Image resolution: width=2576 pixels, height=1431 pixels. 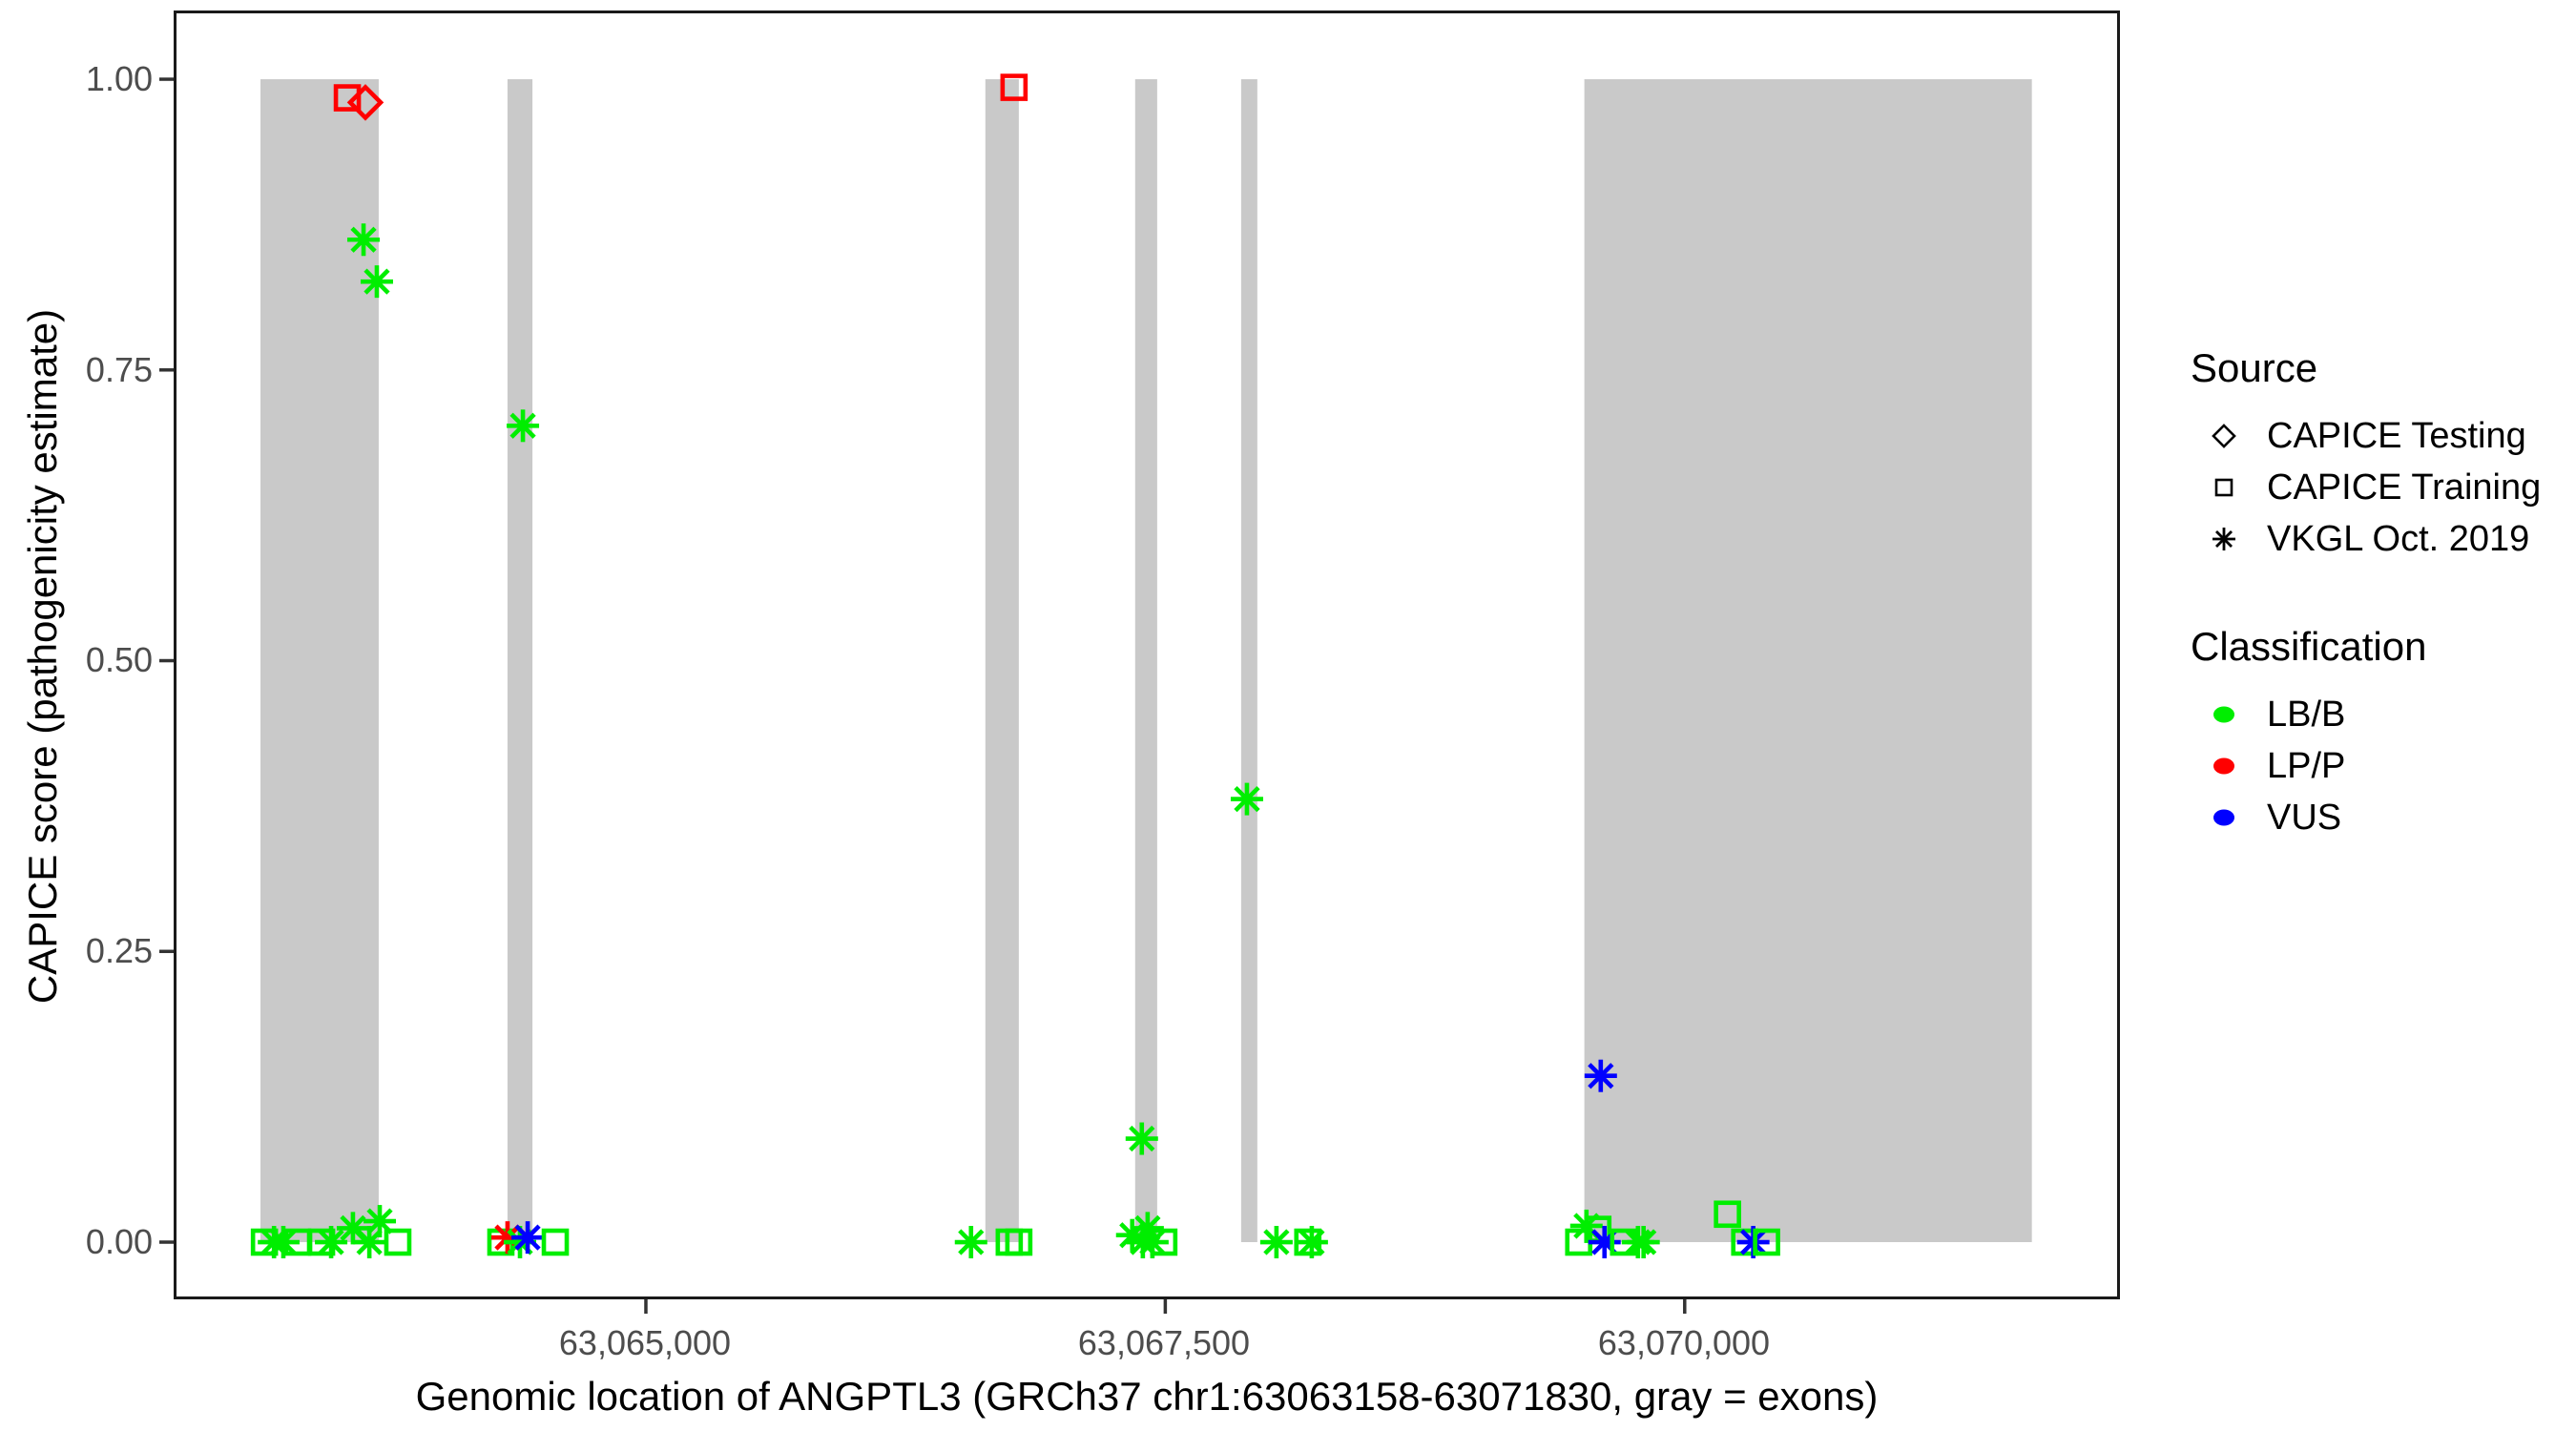 What do you see at coordinates (2381, 766) in the screenshot?
I see `legend-item-lpp: LP/P` at bounding box center [2381, 766].